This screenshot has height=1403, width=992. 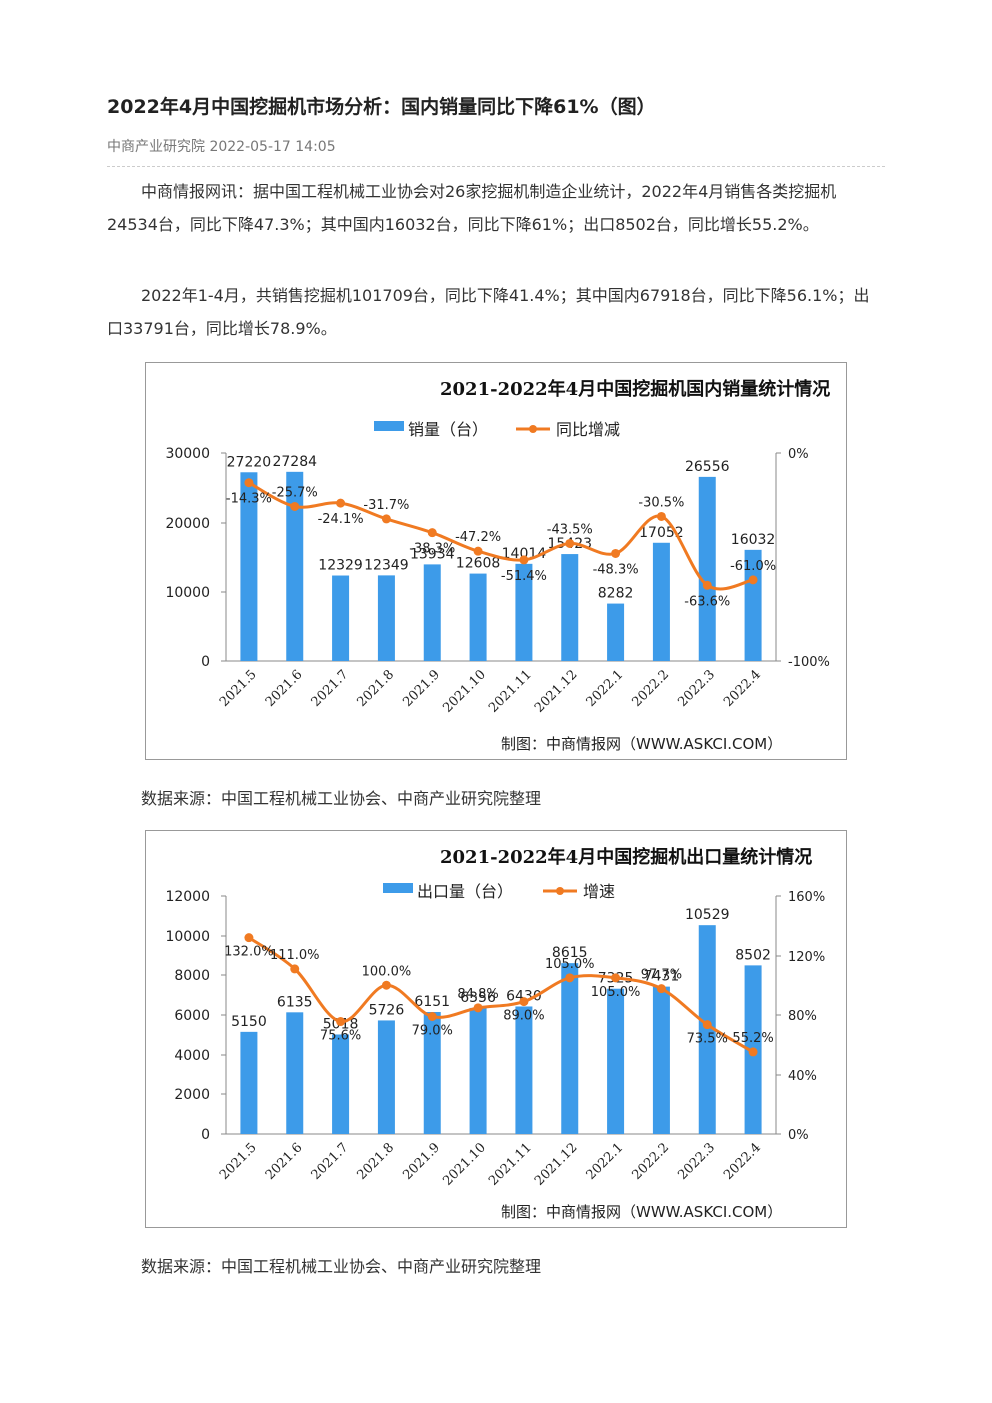 I want to click on bar-value-label: 6151, so click(x=432, y=1002).